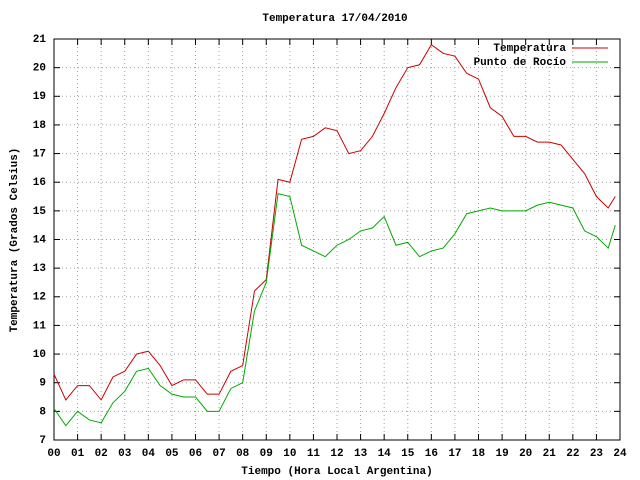 This screenshot has height=480, width=640. Describe the element at coordinates (42, 441) in the screenshot. I see `y-tick-label: 7` at that location.